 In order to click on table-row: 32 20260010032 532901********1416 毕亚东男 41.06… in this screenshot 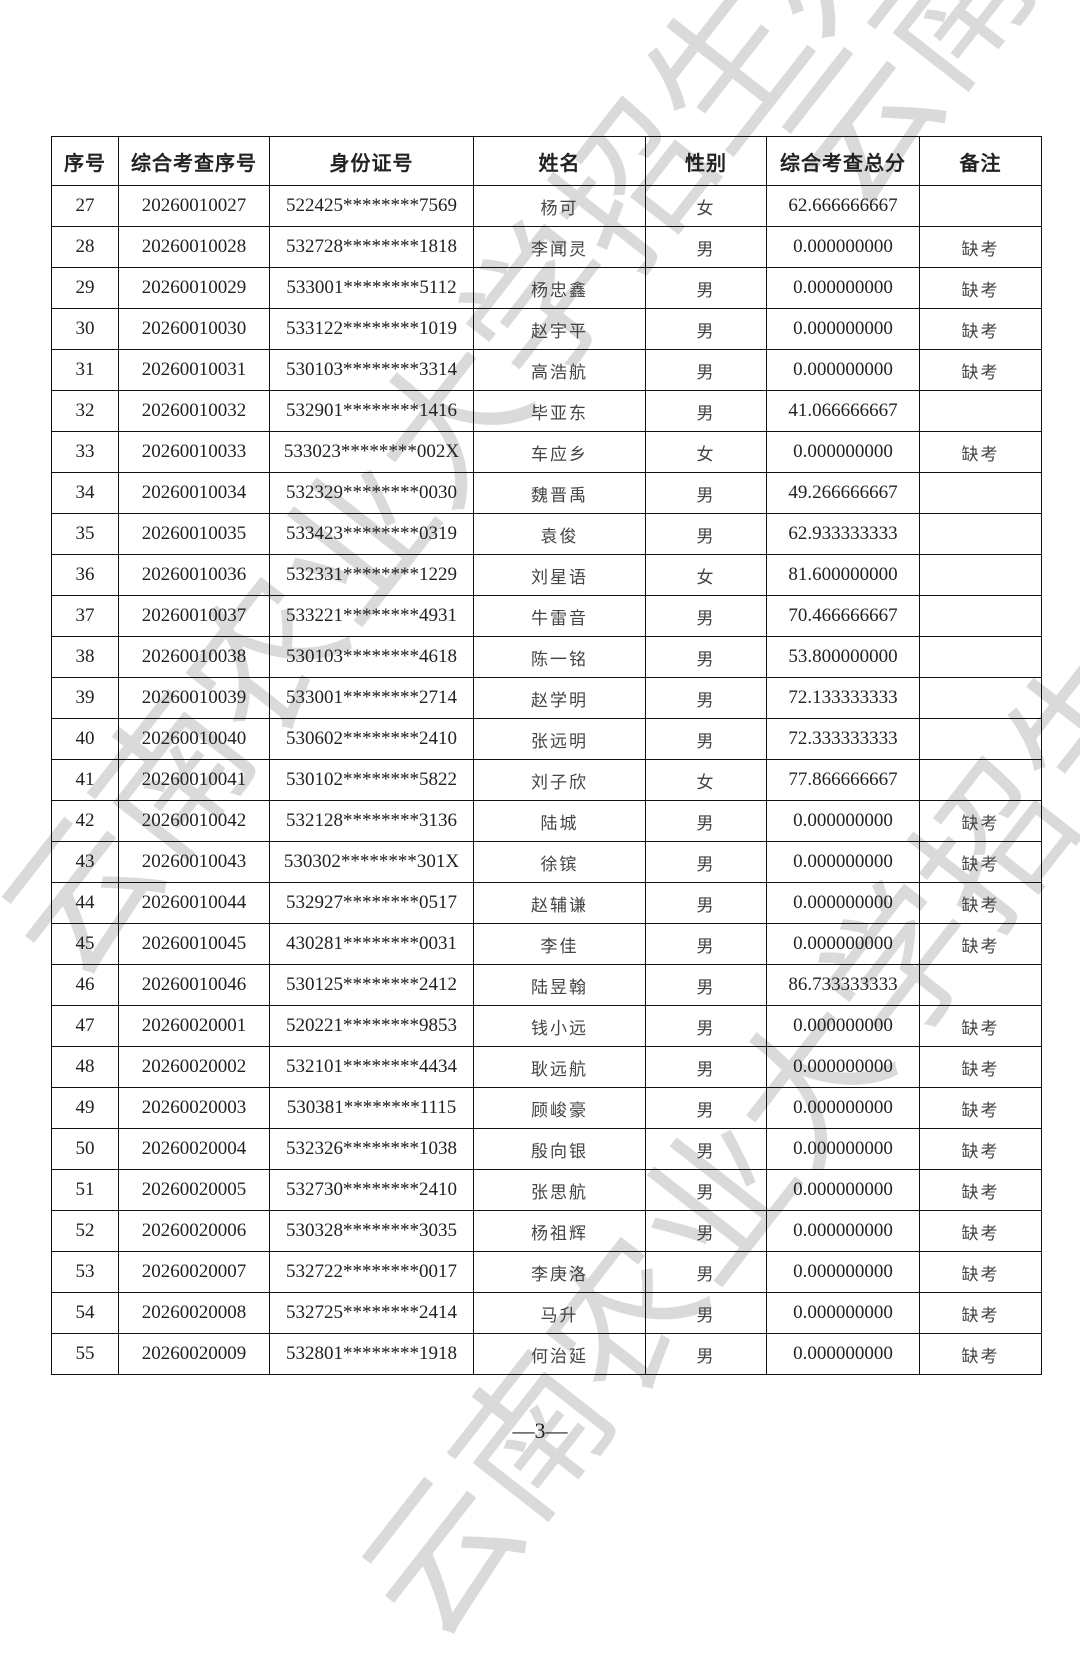, I will do `click(546, 411)`.